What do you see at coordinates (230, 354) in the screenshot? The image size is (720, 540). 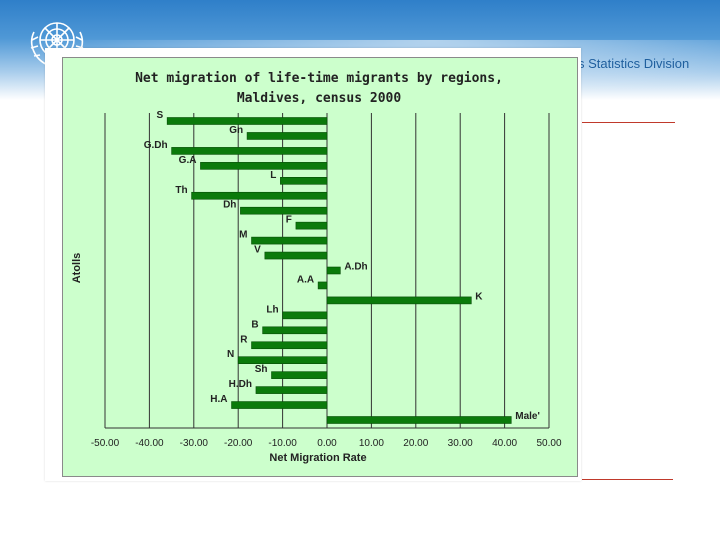 I see `bar-label: N` at bounding box center [230, 354].